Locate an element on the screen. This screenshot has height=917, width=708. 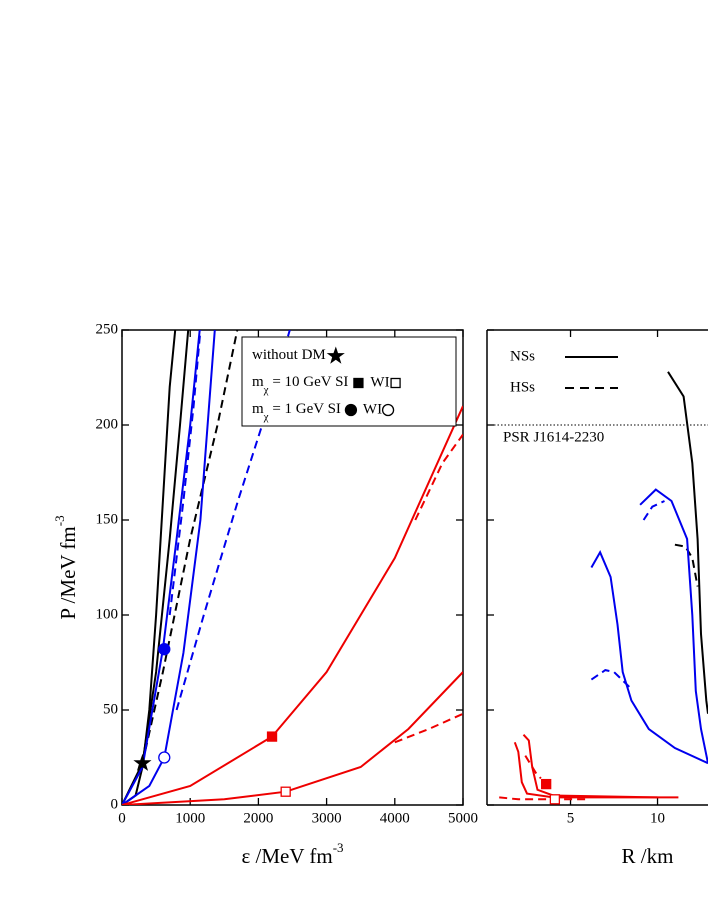
y-tick-label: 200 is located at coordinates (107, 424).